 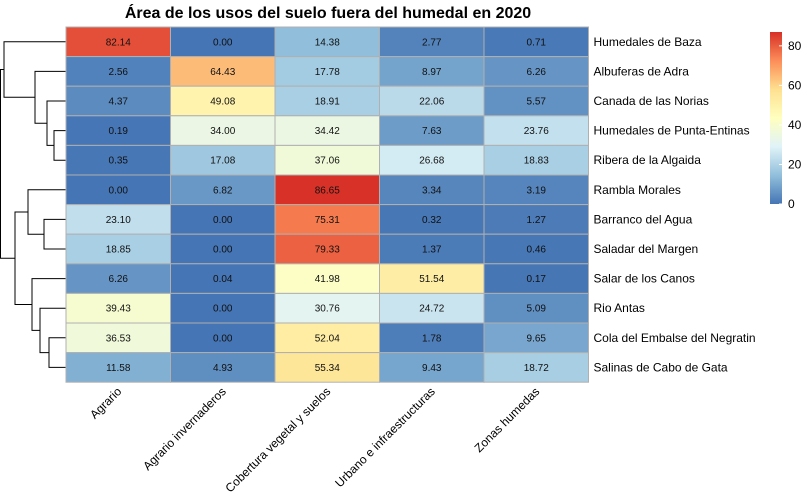 I want to click on row-label-salinas-de-cabo-de-gata: Salinas de Cabo de Gata, so click(x=661, y=367).